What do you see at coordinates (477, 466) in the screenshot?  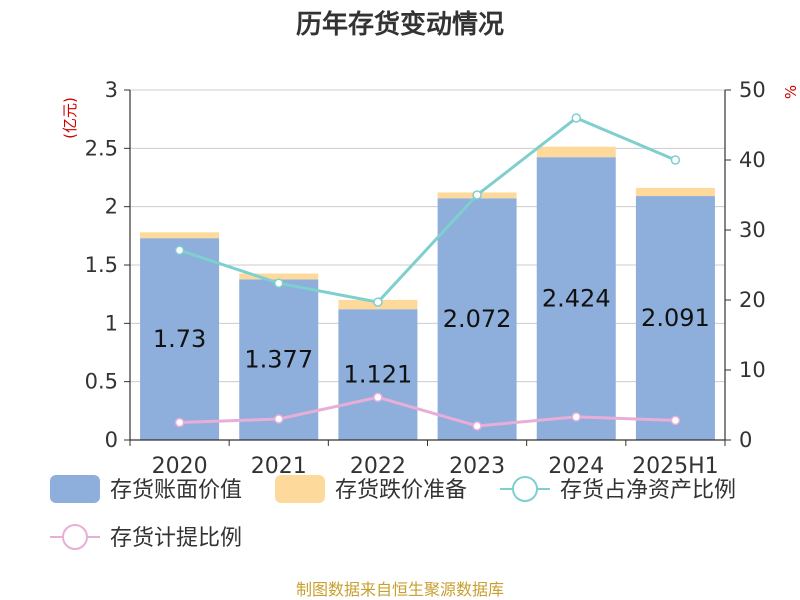 I see `x-tick-label: 2023` at bounding box center [477, 466].